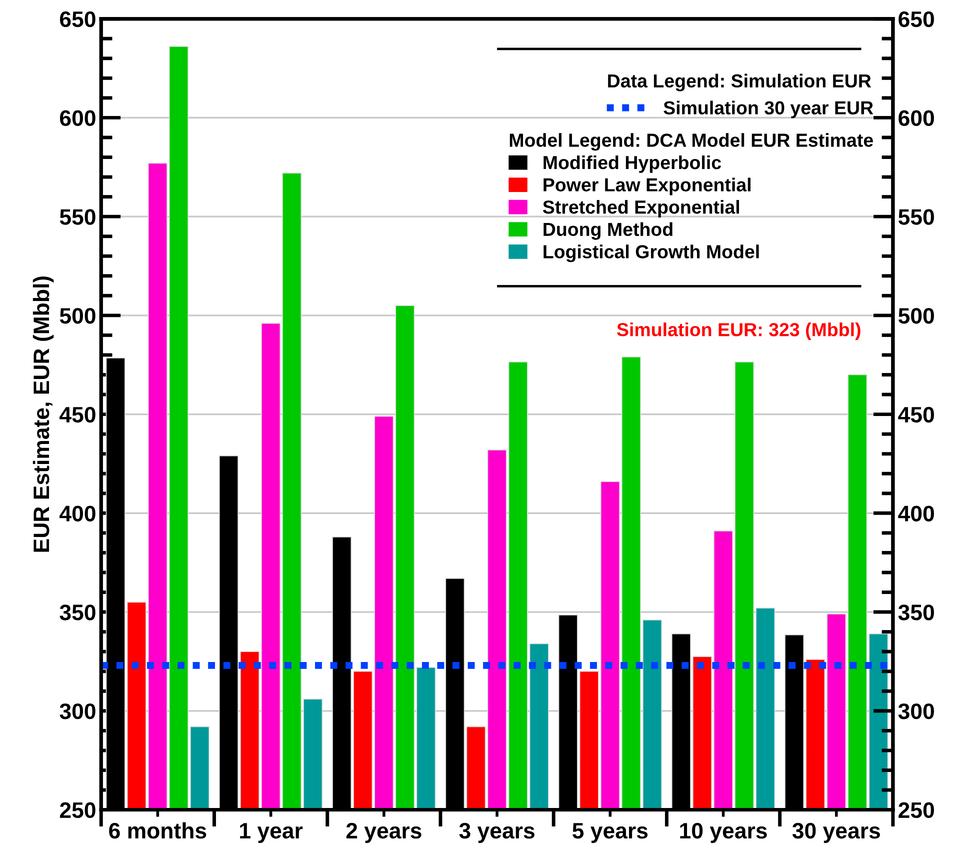  What do you see at coordinates (916, 612) in the screenshot?
I see `y2-tick-label: 350` at bounding box center [916, 612].